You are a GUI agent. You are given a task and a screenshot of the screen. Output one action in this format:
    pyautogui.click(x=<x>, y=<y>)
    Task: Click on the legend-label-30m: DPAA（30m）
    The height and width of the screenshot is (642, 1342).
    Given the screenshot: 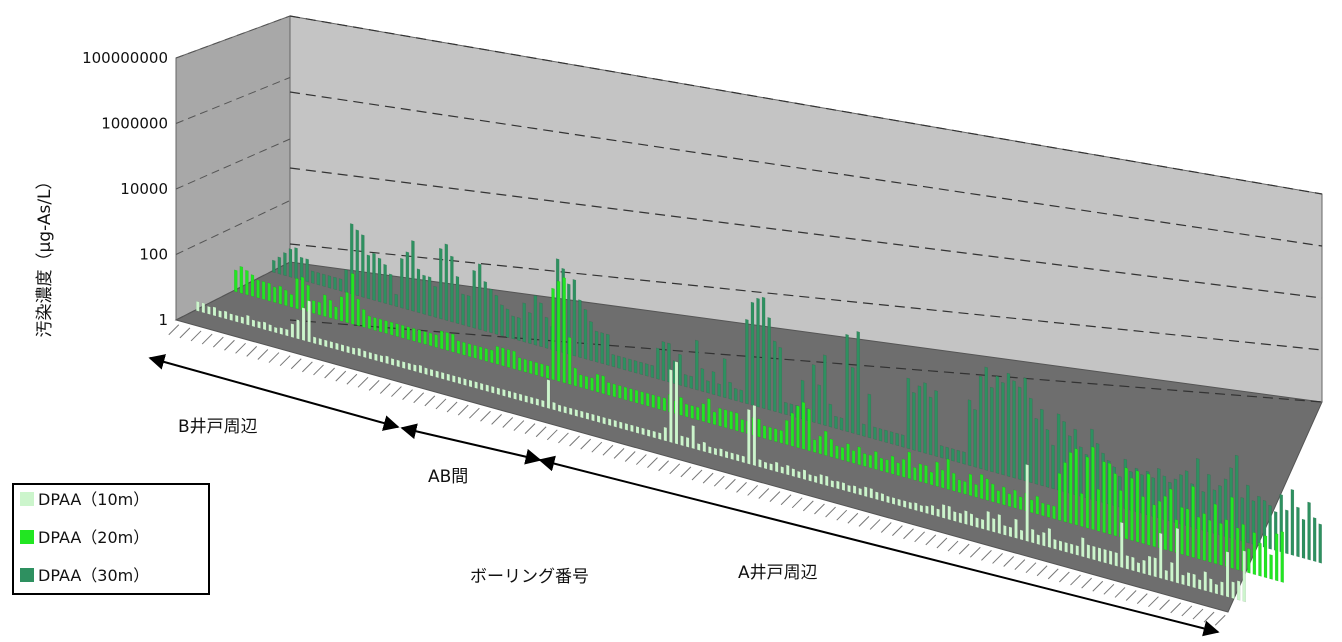 What is the action you would take?
    pyautogui.click(x=93, y=575)
    